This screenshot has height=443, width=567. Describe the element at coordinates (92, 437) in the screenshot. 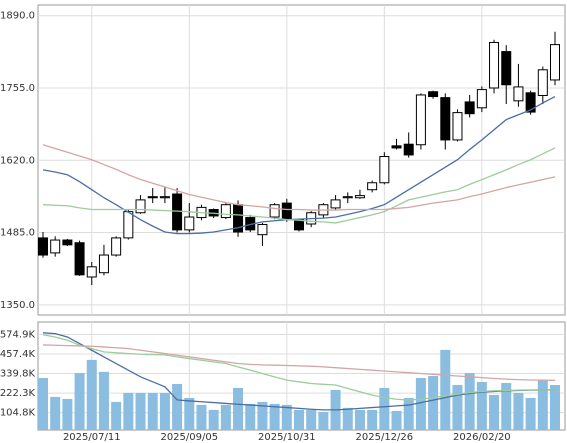

I see `x-tick-label: 2025/07/11` at that location.